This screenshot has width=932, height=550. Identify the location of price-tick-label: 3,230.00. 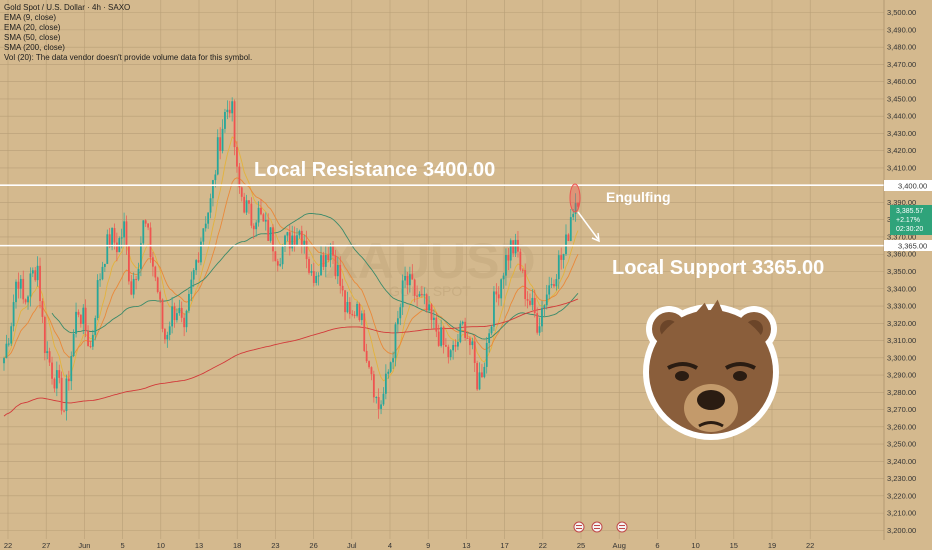
(901, 478).